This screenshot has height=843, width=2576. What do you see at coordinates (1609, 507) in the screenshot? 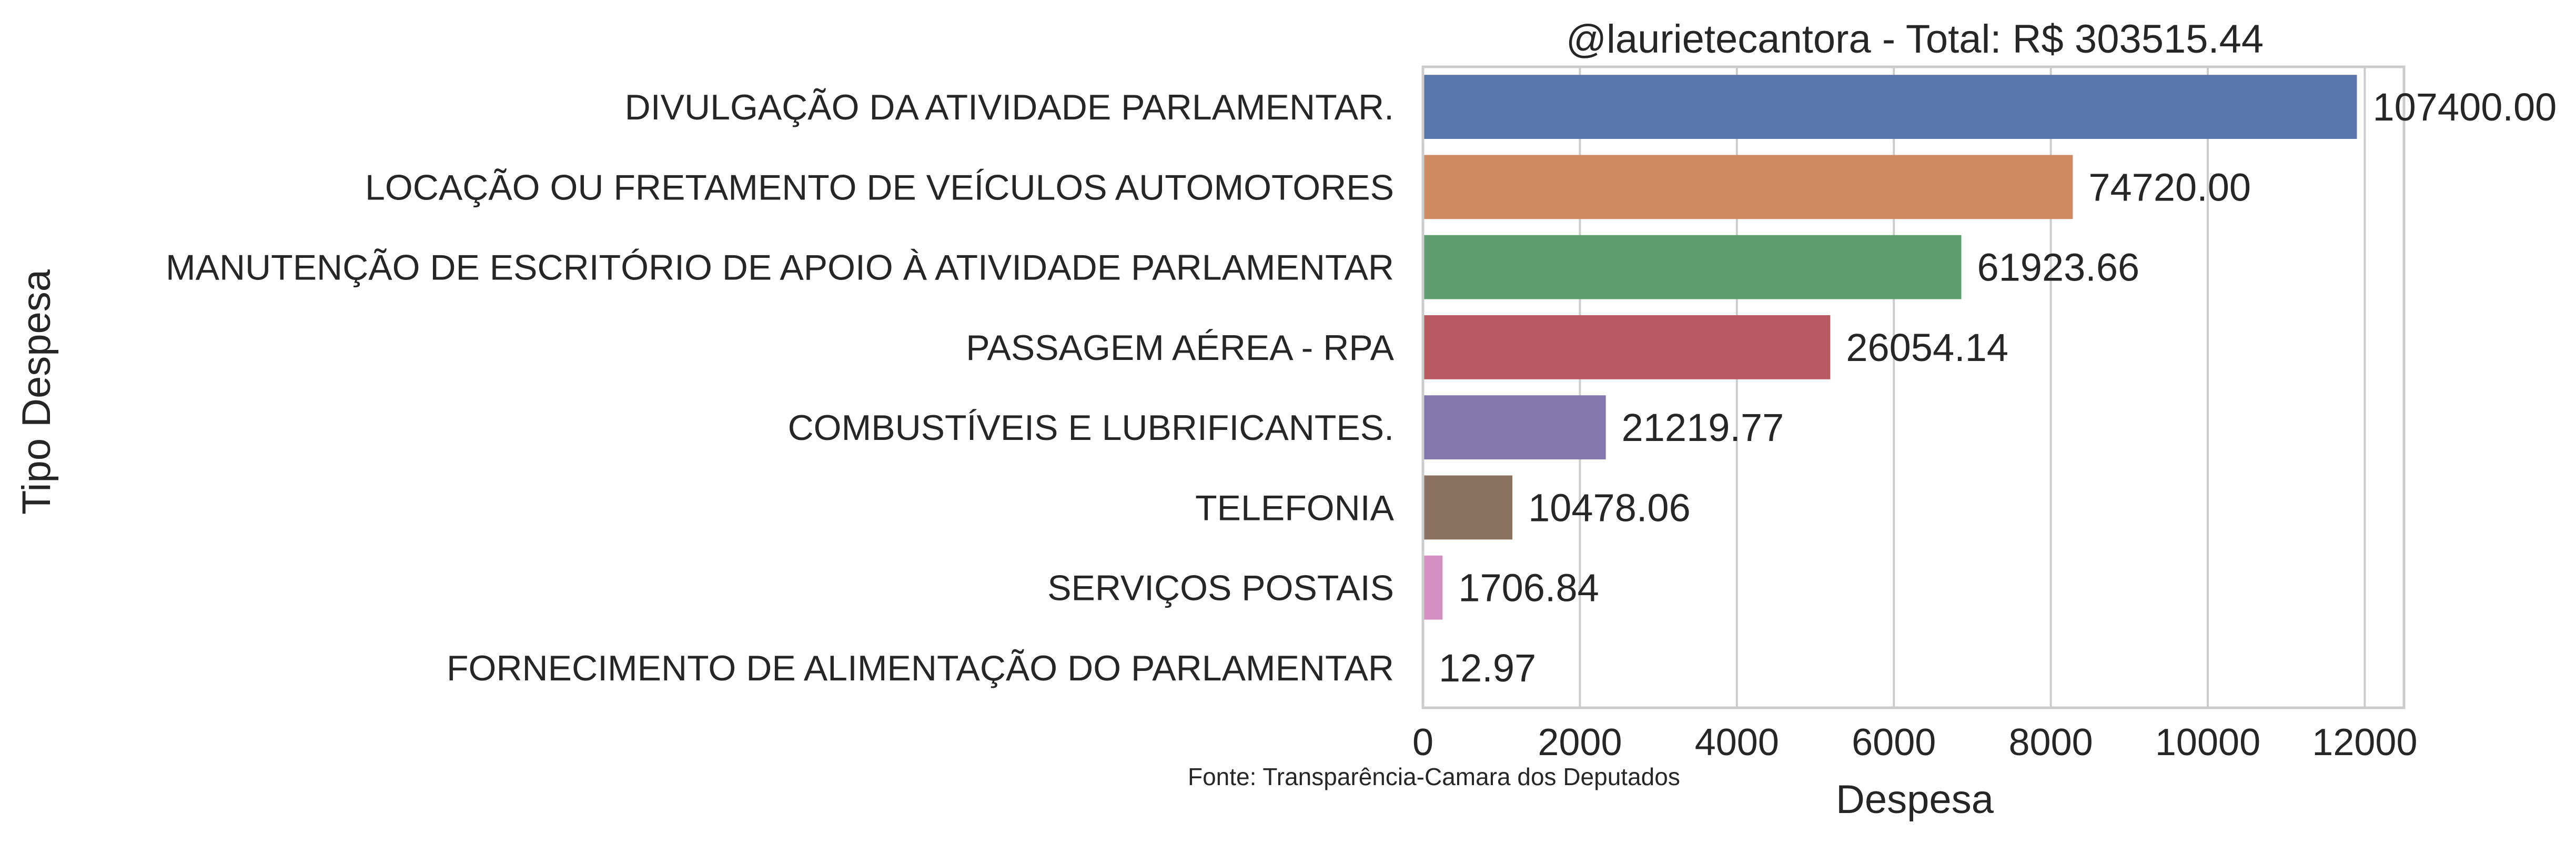
I see `data-label: 10478.06` at bounding box center [1609, 507].